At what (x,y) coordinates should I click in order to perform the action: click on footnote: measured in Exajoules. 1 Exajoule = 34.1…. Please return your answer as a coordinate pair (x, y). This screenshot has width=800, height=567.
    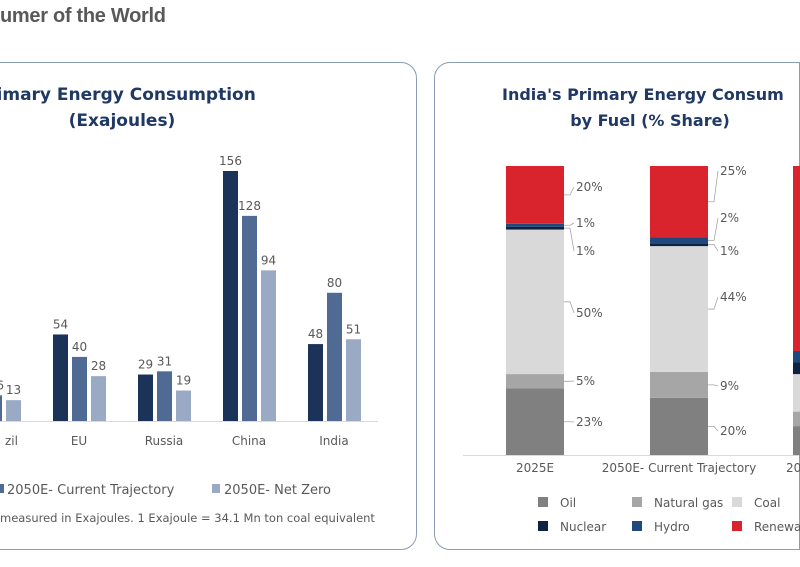
    Looking at the image, I should click on (187, 518).